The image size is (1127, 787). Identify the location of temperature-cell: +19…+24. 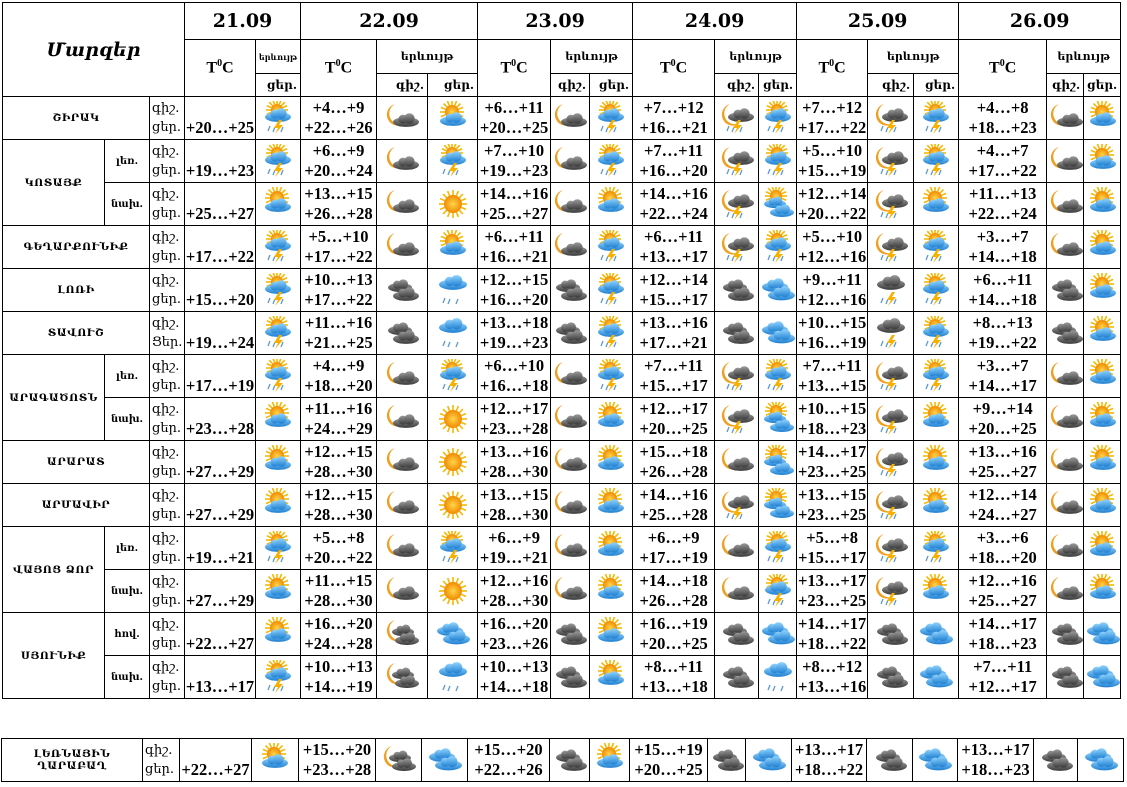
(220, 333).